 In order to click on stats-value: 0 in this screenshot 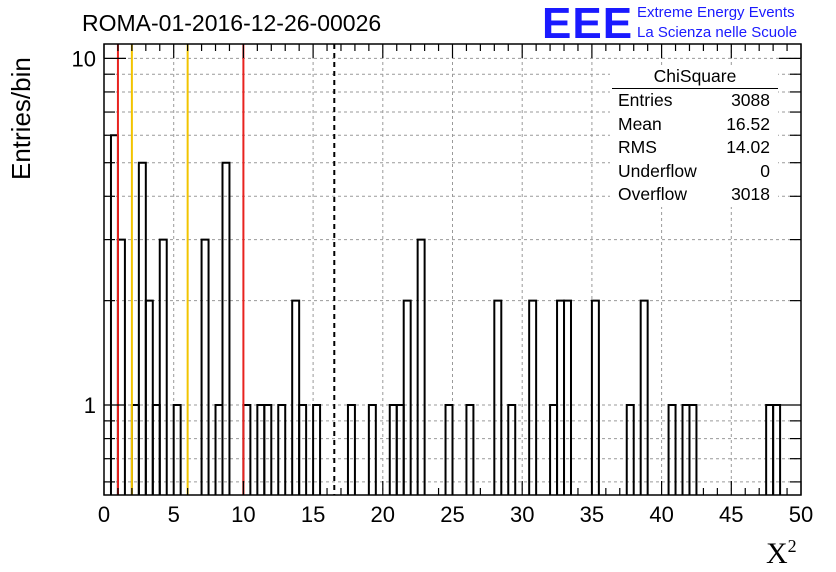, I will do `click(765, 170)`.